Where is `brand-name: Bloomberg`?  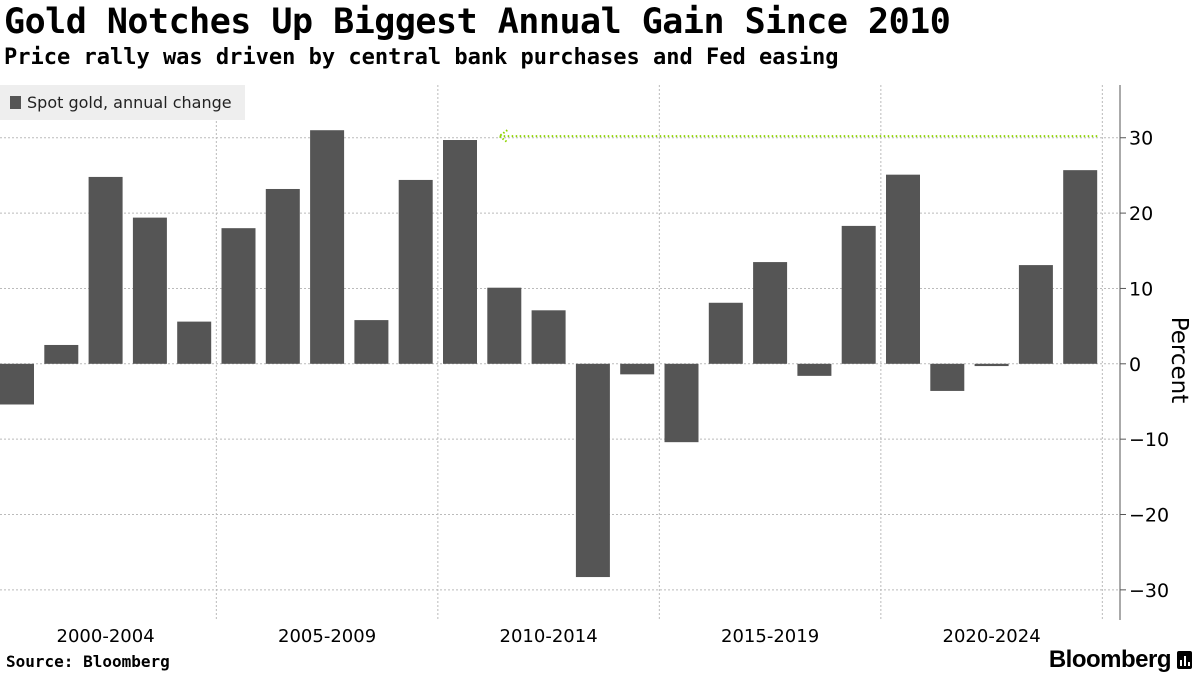
brand-name: Bloomberg is located at coordinates (1110, 659).